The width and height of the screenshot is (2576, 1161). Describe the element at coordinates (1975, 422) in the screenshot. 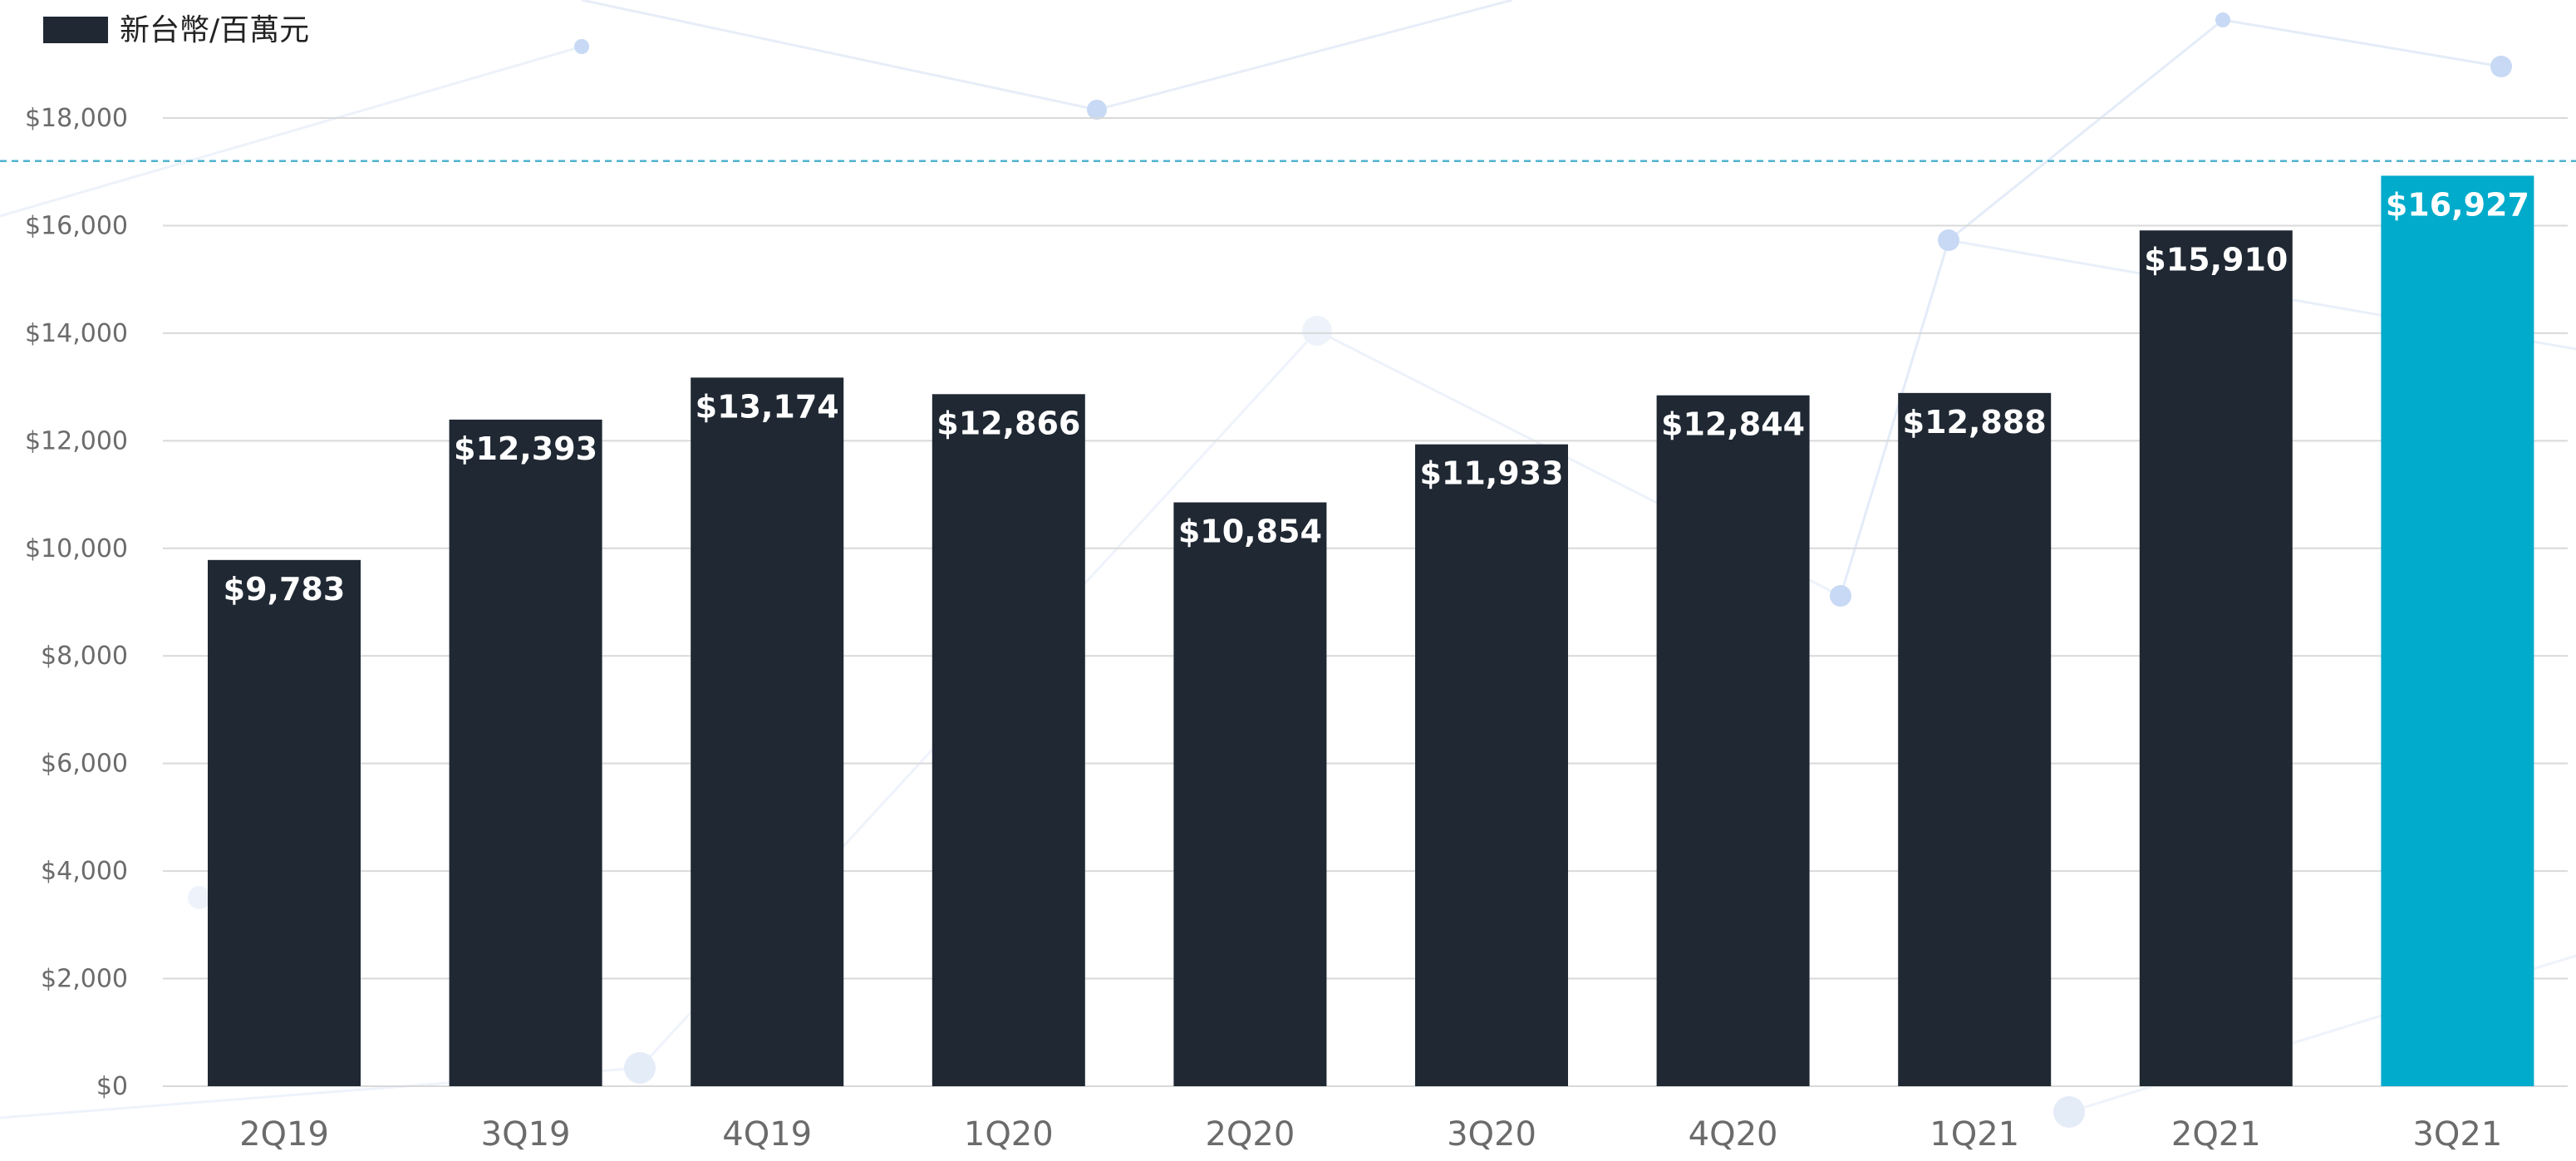

I see `bar-value-label: $12,888` at that location.